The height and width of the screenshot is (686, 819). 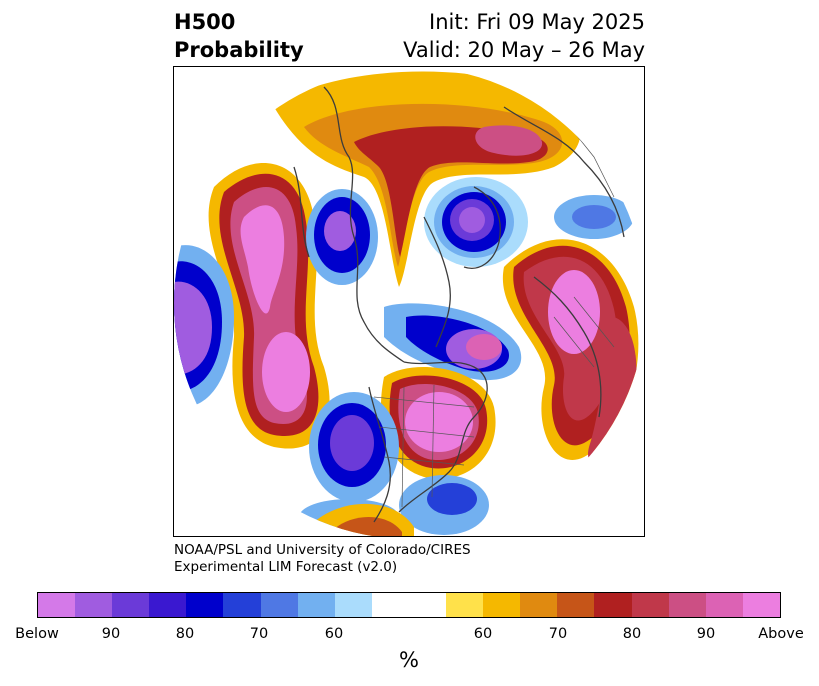 What do you see at coordinates (286, 567) in the screenshot?
I see `credit-line-2: Experimental LIM Forecast (v2.0)` at bounding box center [286, 567].